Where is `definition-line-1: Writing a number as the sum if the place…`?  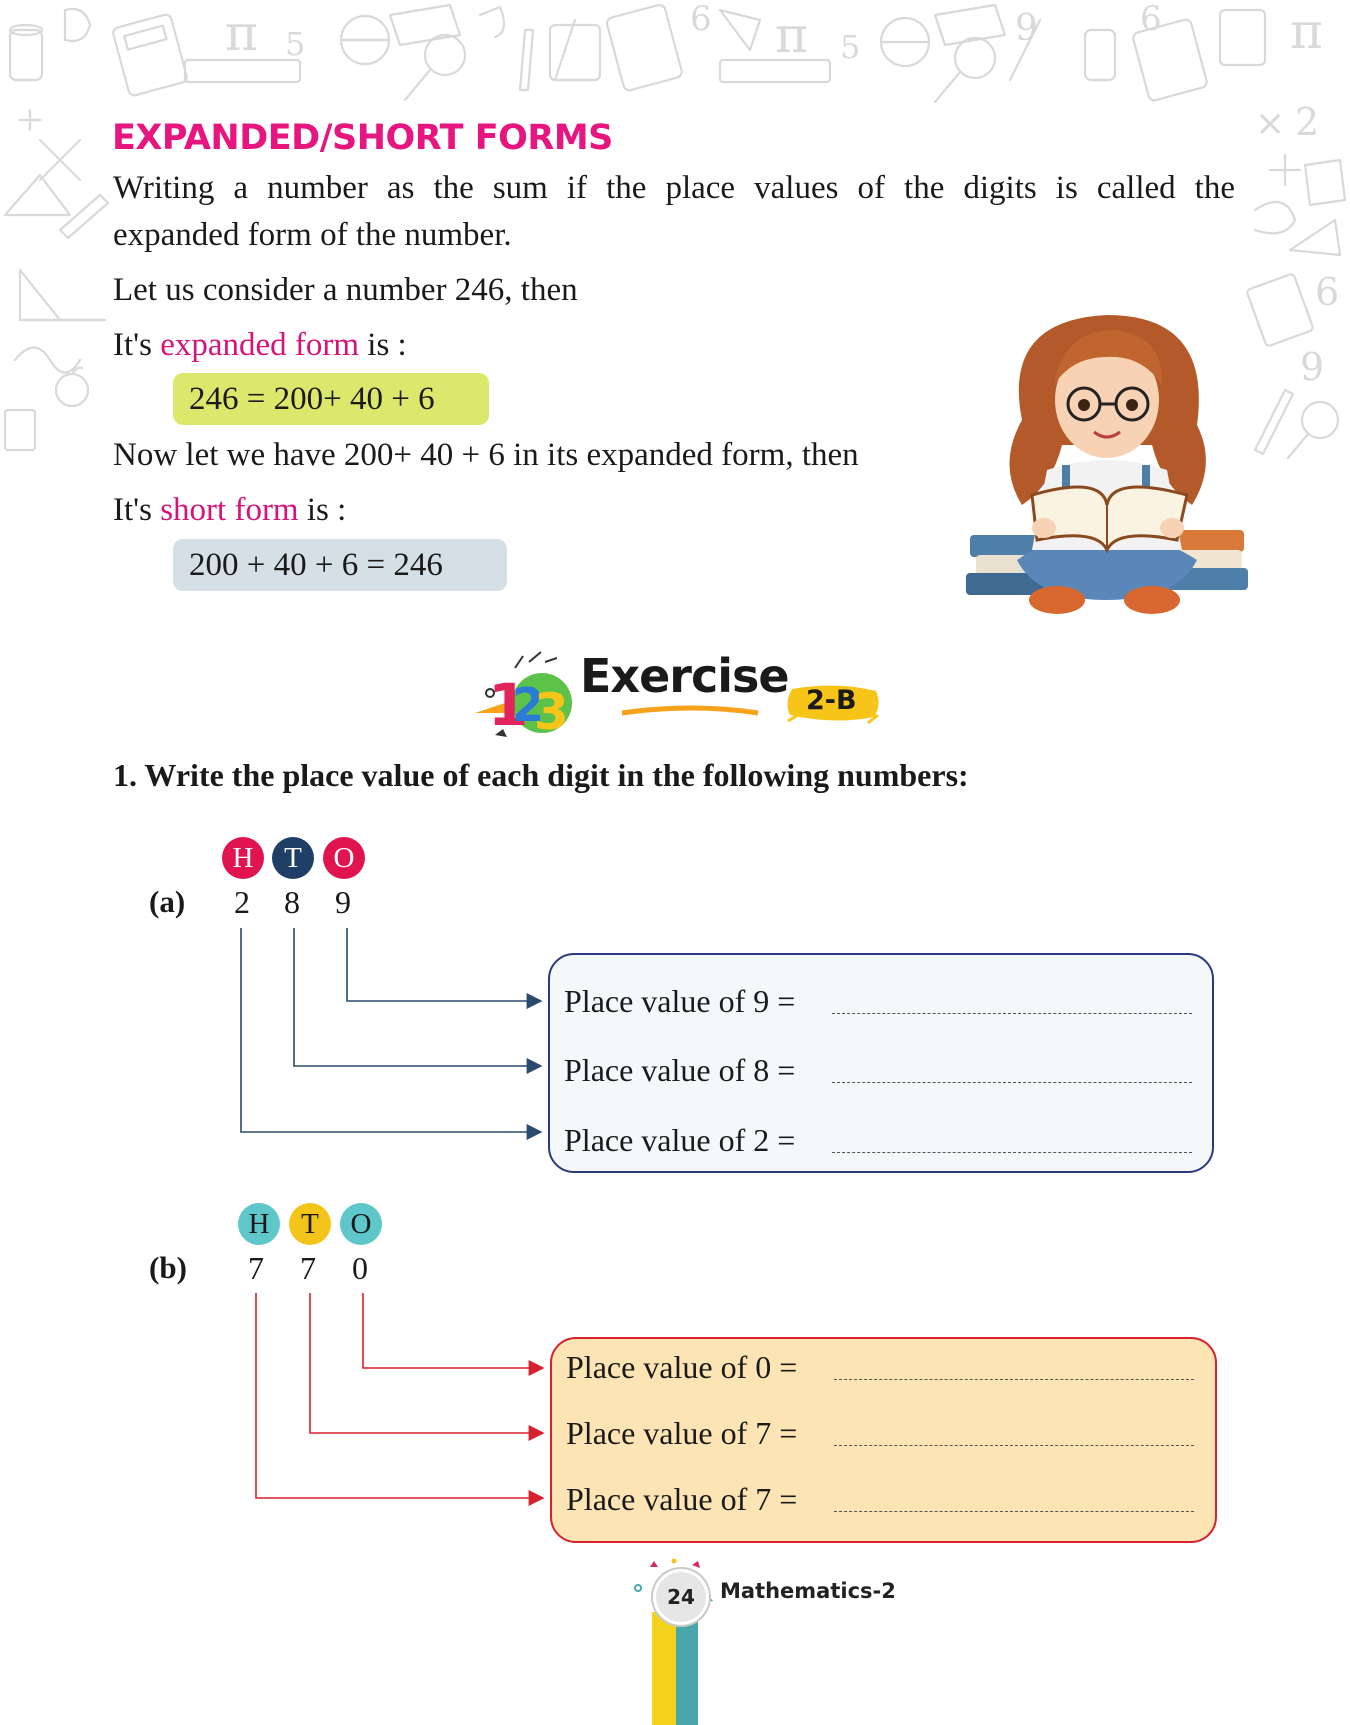
definition-line-1: Writing a number as the sum if the place… is located at coordinates (674, 188).